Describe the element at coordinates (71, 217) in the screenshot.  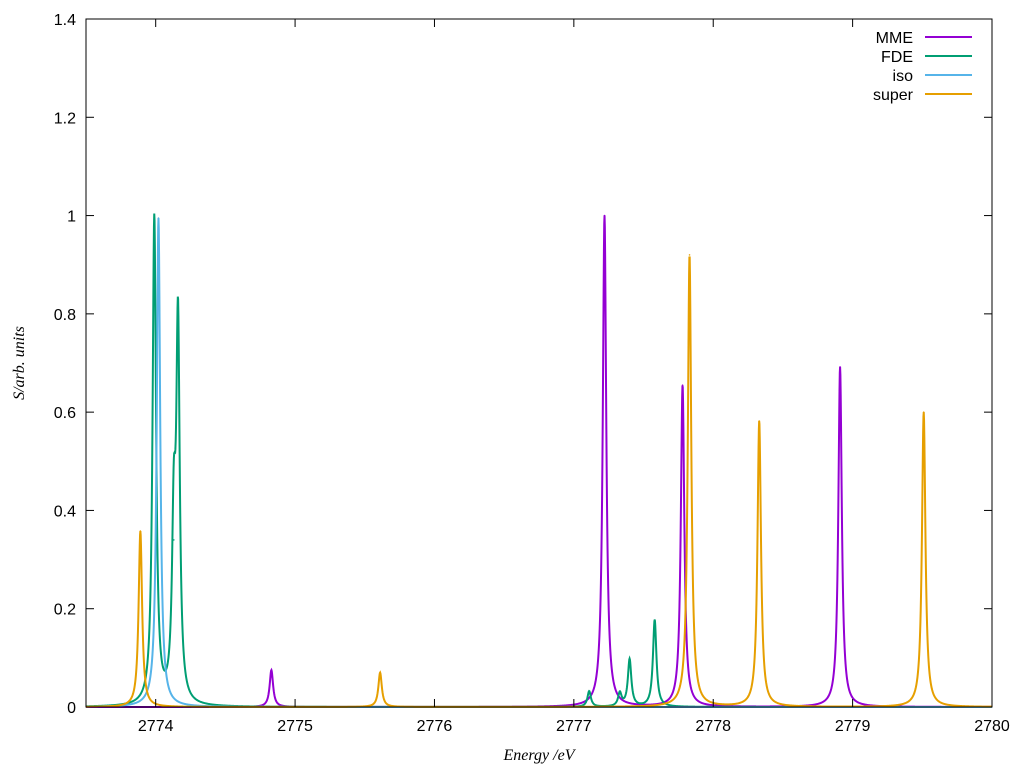
I see `y-tick-label: 1` at that location.